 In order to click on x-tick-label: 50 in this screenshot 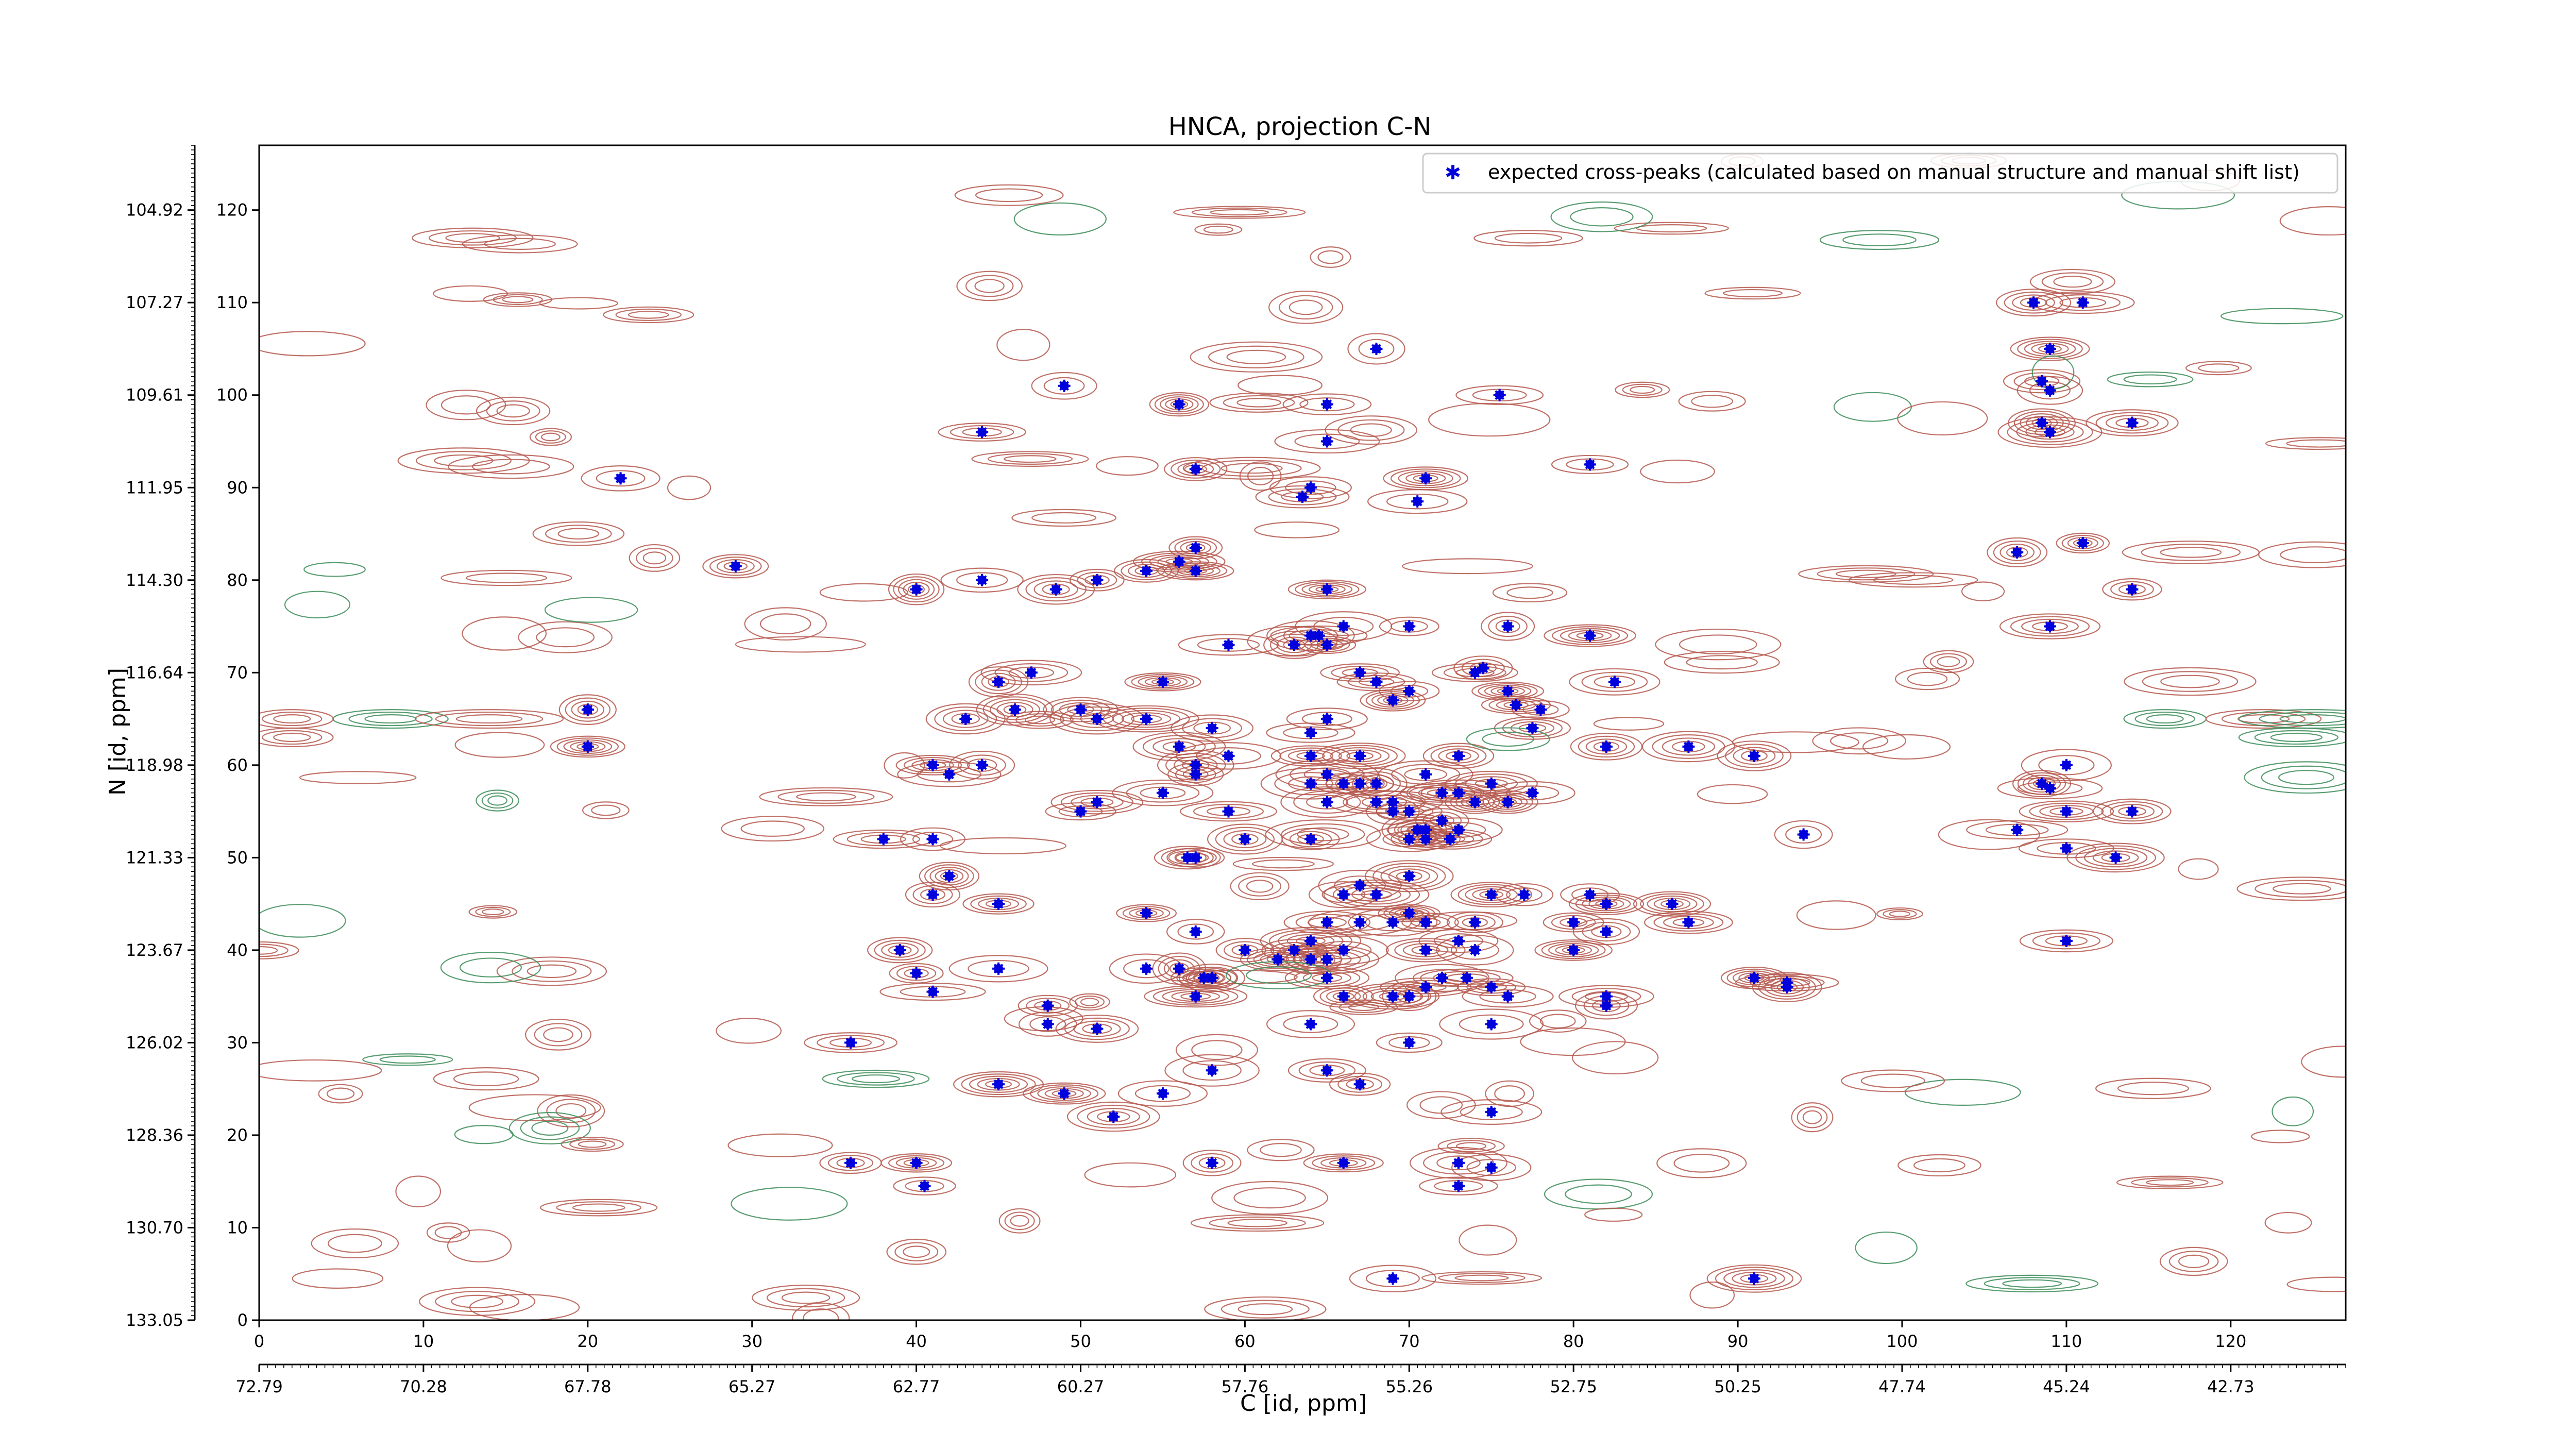, I will do `click(1081, 1341)`.